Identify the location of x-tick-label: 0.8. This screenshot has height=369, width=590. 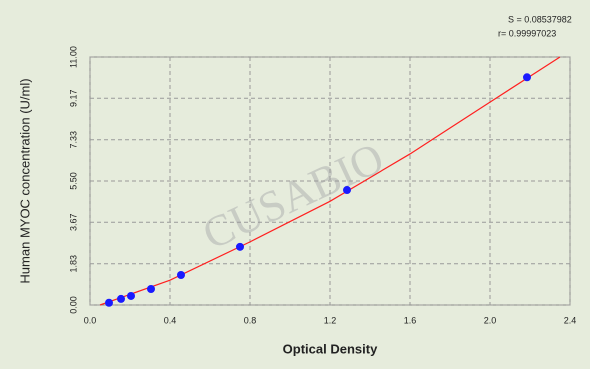
(250, 320).